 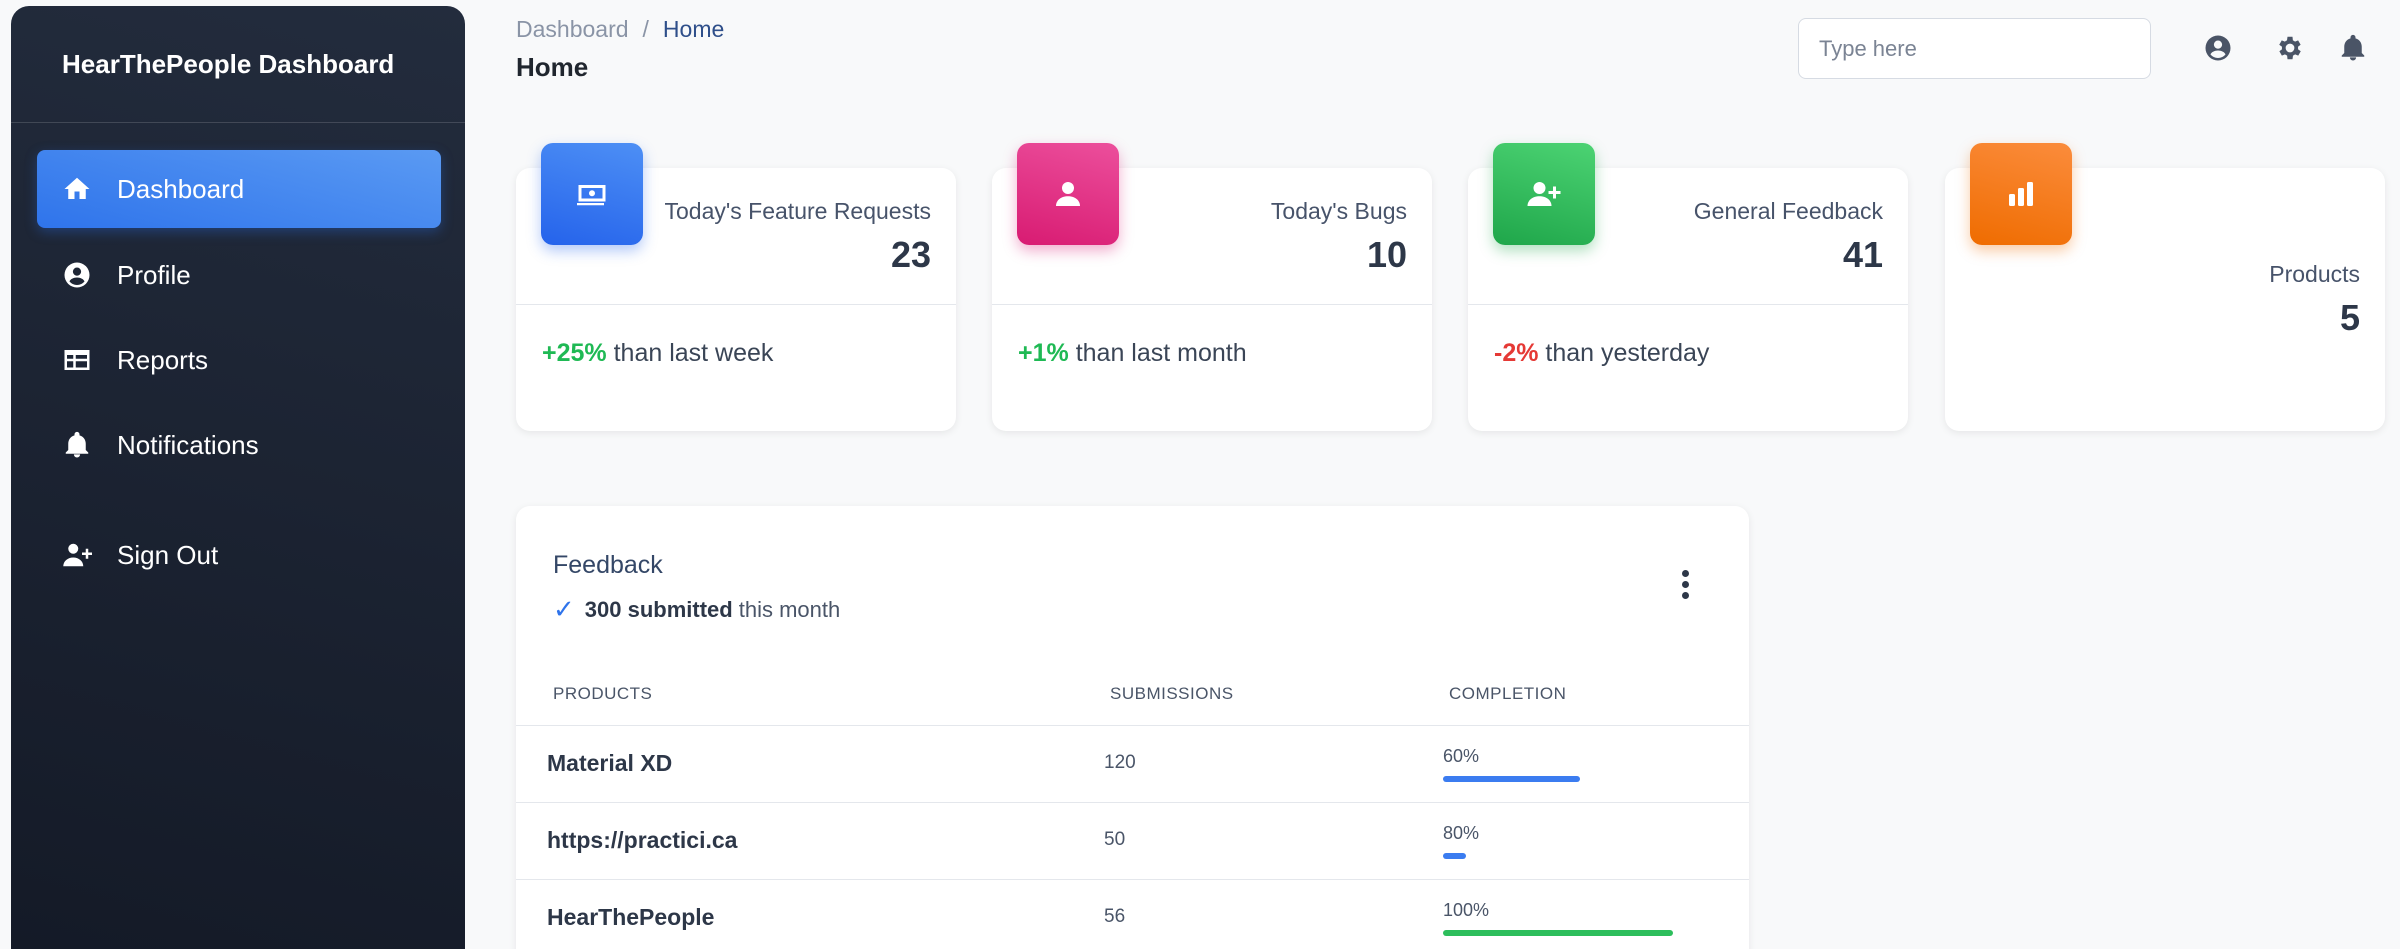 I want to click on stat-value: 41, so click(x=1862, y=254).